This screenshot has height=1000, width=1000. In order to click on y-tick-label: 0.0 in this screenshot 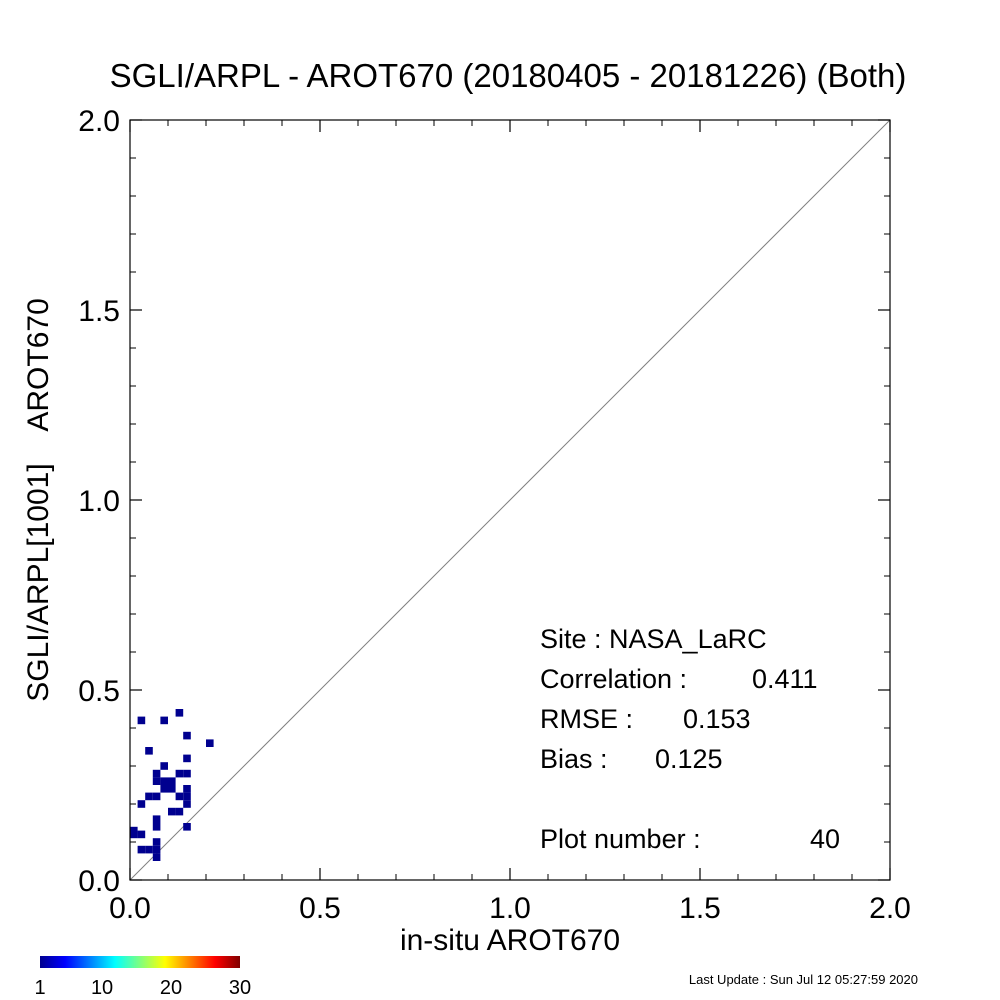, I will do `click(99, 881)`.